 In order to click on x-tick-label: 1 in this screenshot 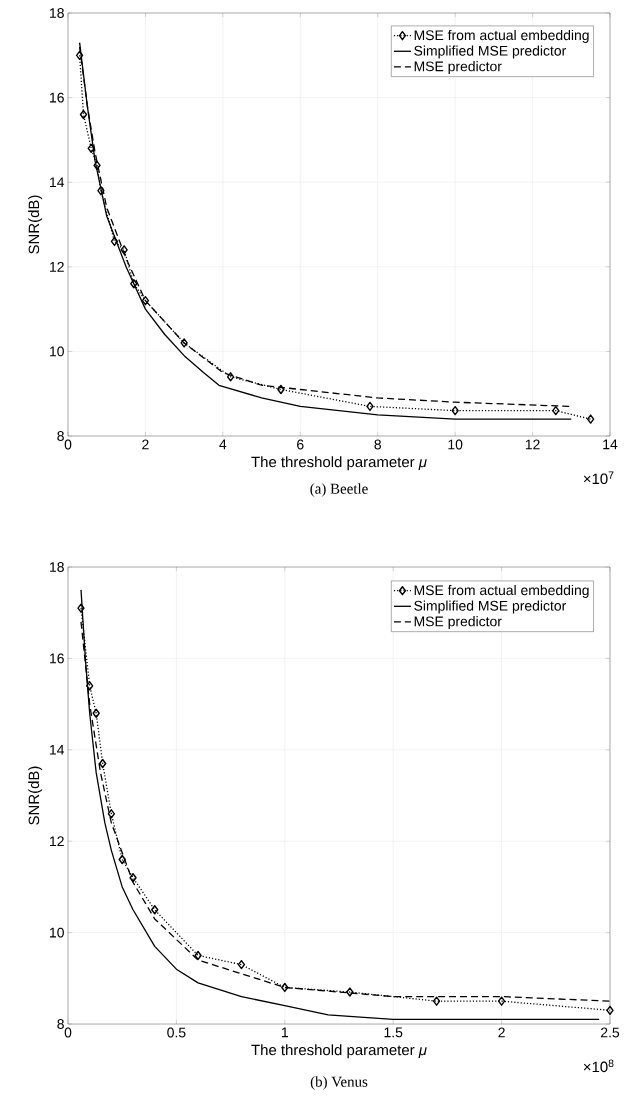, I will do `click(284, 1032)`.